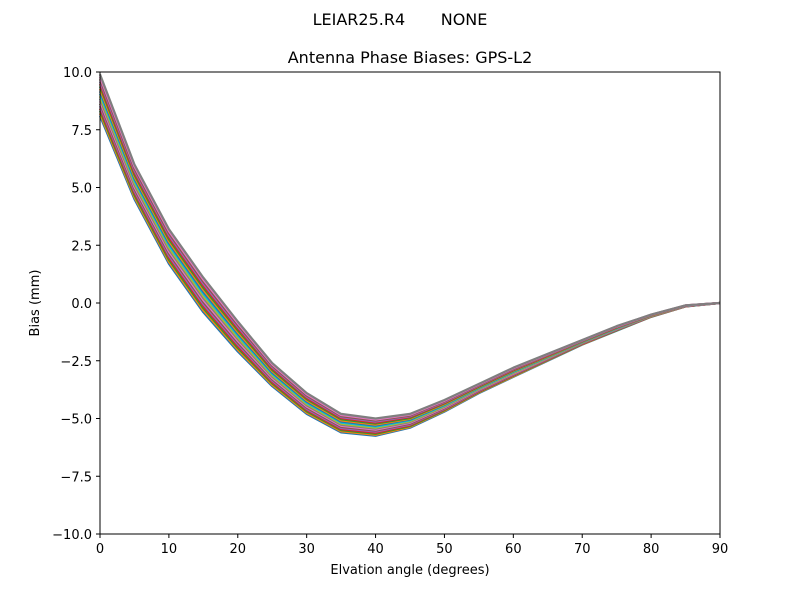 This screenshot has height=600, width=800. Describe the element at coordinates (400, 19) in the screenshot. I see `figure-suptitle: LEIAR25.R4 NONE` at that location.